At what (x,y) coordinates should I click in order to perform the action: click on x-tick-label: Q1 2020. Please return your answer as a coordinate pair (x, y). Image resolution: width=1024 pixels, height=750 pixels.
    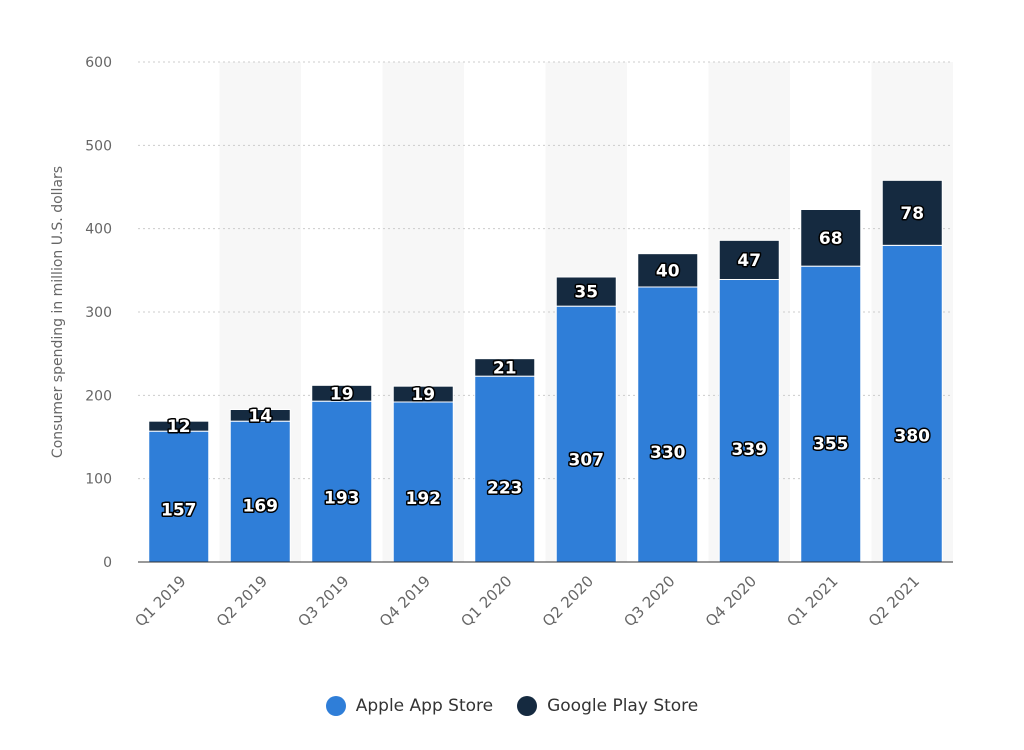
    Looking at the image, I should click on (486, 601).